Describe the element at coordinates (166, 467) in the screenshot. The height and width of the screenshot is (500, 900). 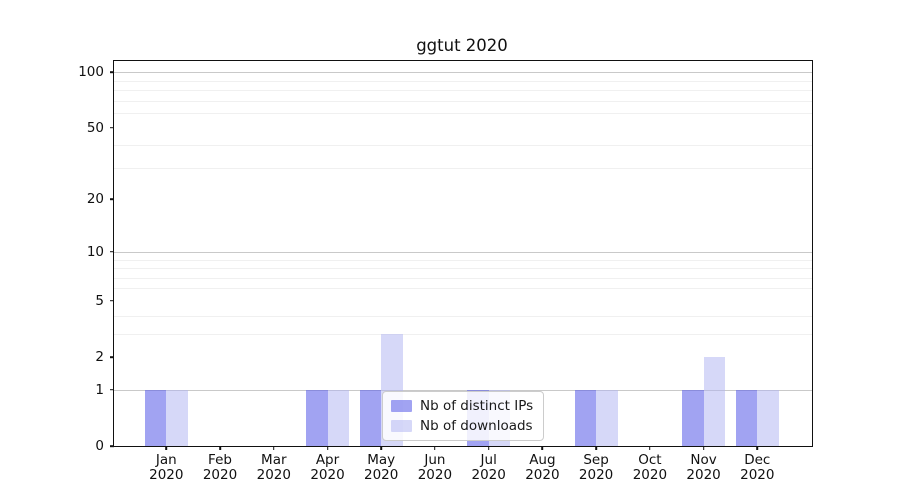
I see `x-tick-label-jan: Jan 2020` at that location.